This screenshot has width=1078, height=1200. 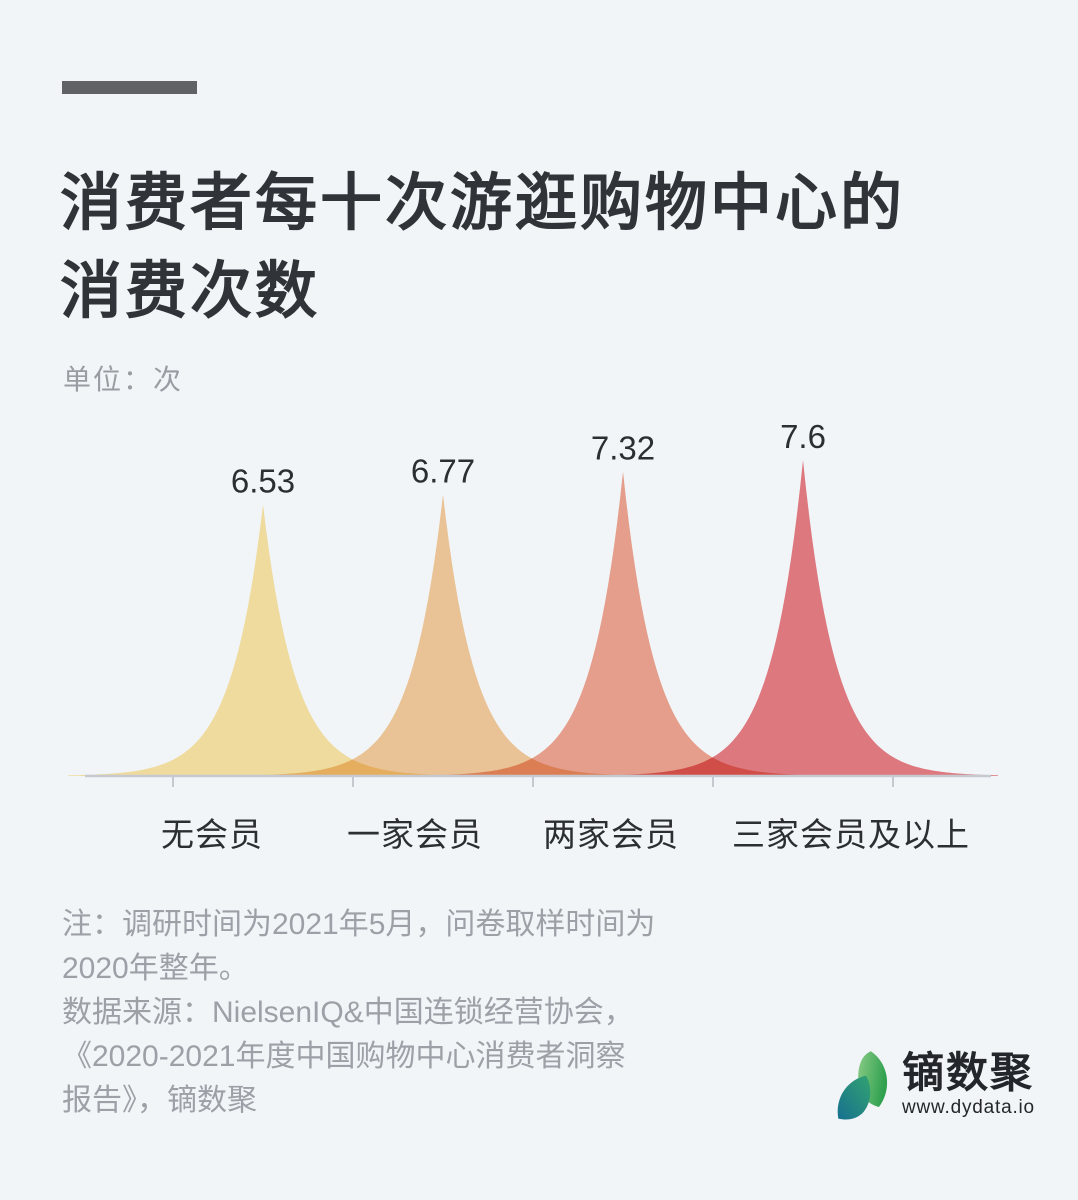 I want to click on page-title-line2: 消费次数, so click(x=190, y=291).